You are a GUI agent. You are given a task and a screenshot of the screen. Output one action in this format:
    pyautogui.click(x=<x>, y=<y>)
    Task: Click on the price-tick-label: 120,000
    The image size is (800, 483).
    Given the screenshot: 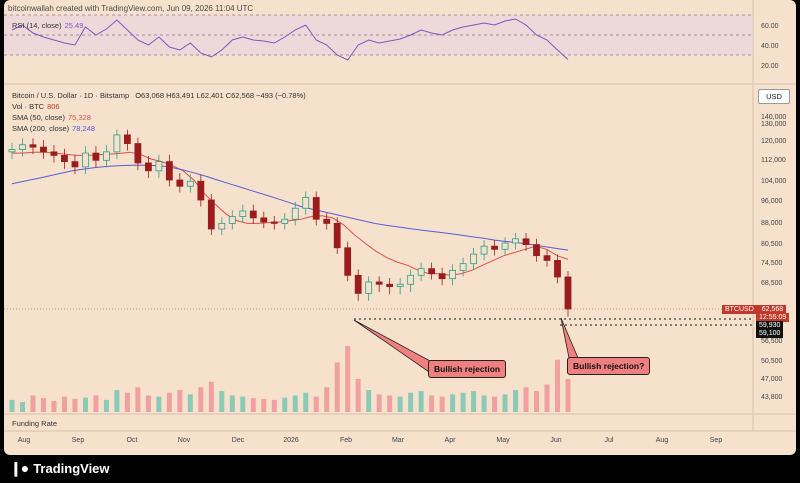 What is the action you would take?
    pyautogui.click(x=773, y=141)
    